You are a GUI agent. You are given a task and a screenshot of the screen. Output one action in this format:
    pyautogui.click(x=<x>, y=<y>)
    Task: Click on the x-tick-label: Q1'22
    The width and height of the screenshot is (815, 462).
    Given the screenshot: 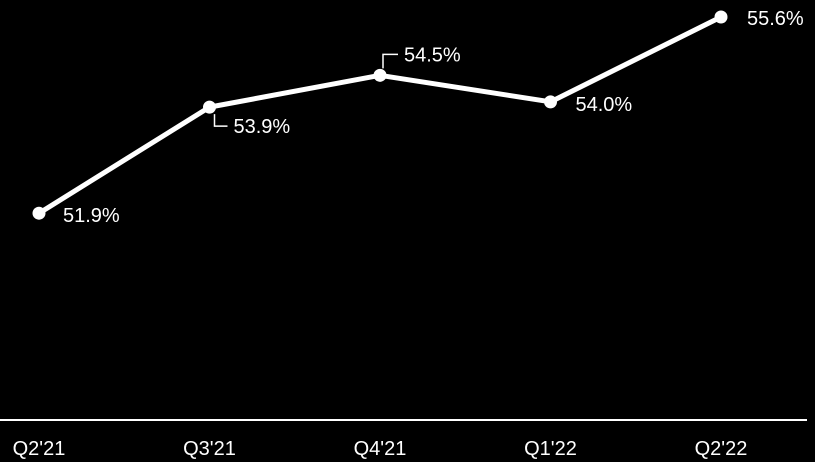 What is the action you would take?
    pyautogui.click(x=550, y=449)
    